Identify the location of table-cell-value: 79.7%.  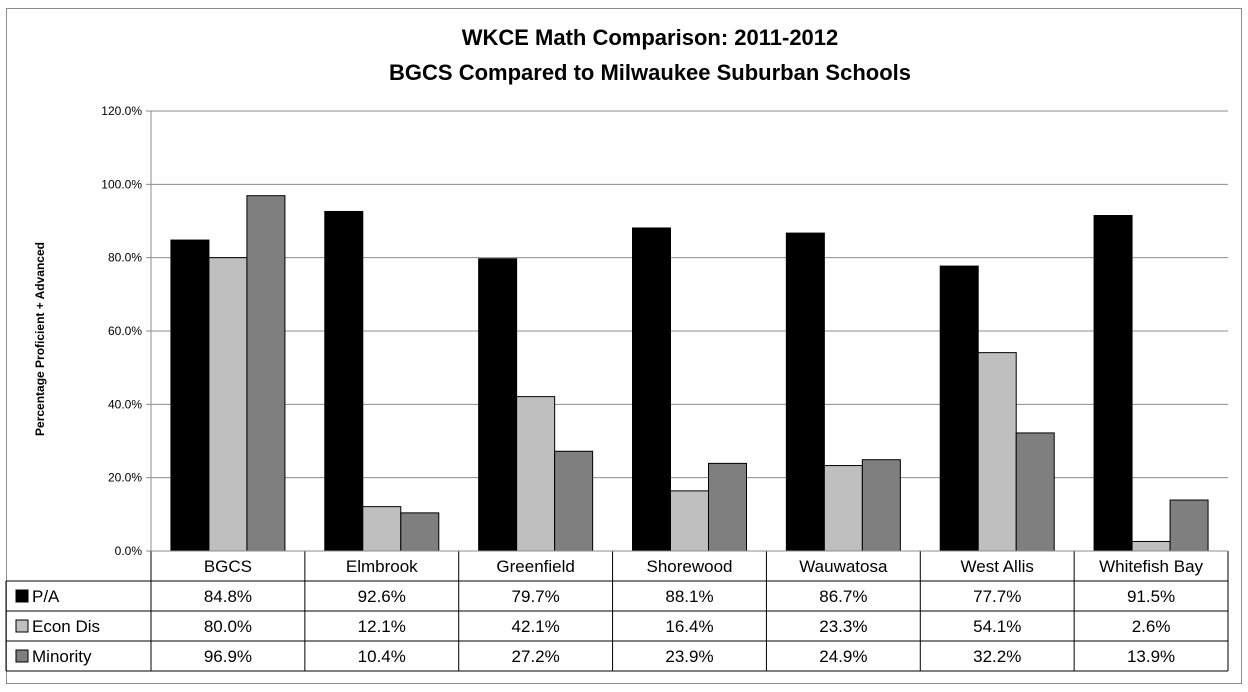
(536, 596).